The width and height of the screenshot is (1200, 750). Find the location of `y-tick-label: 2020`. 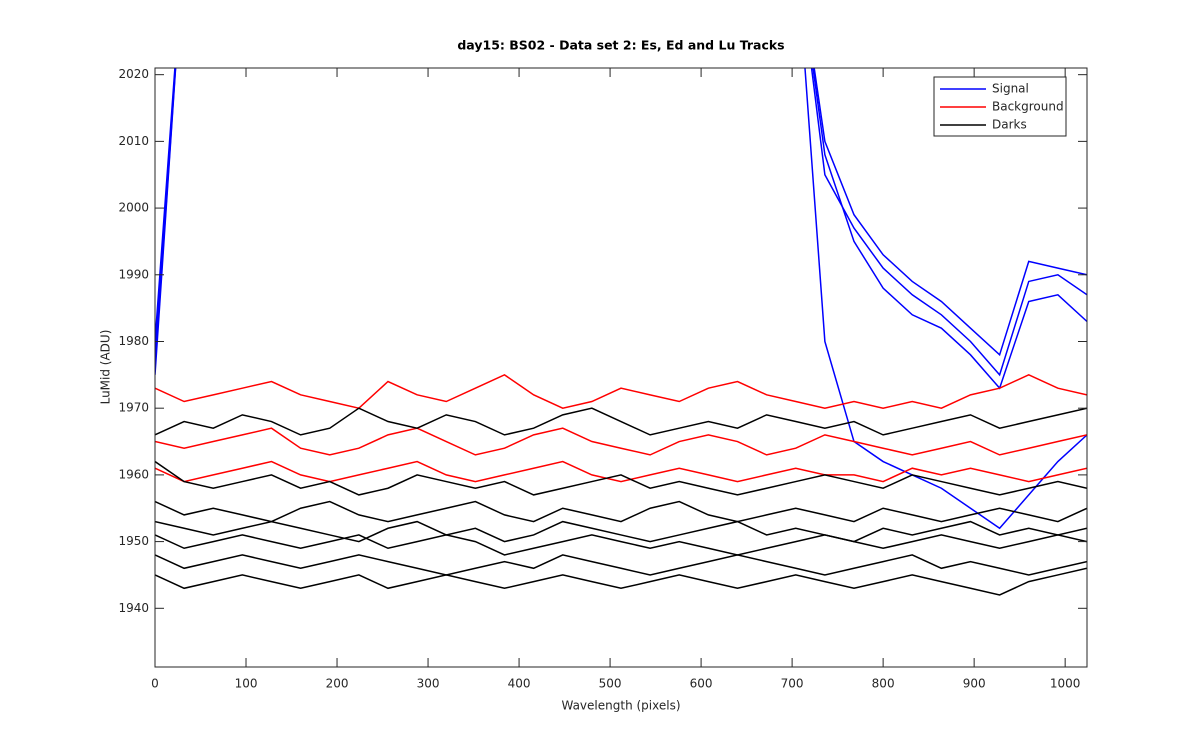

y-tick-label: 2020 is located at coordinates (133, 74).